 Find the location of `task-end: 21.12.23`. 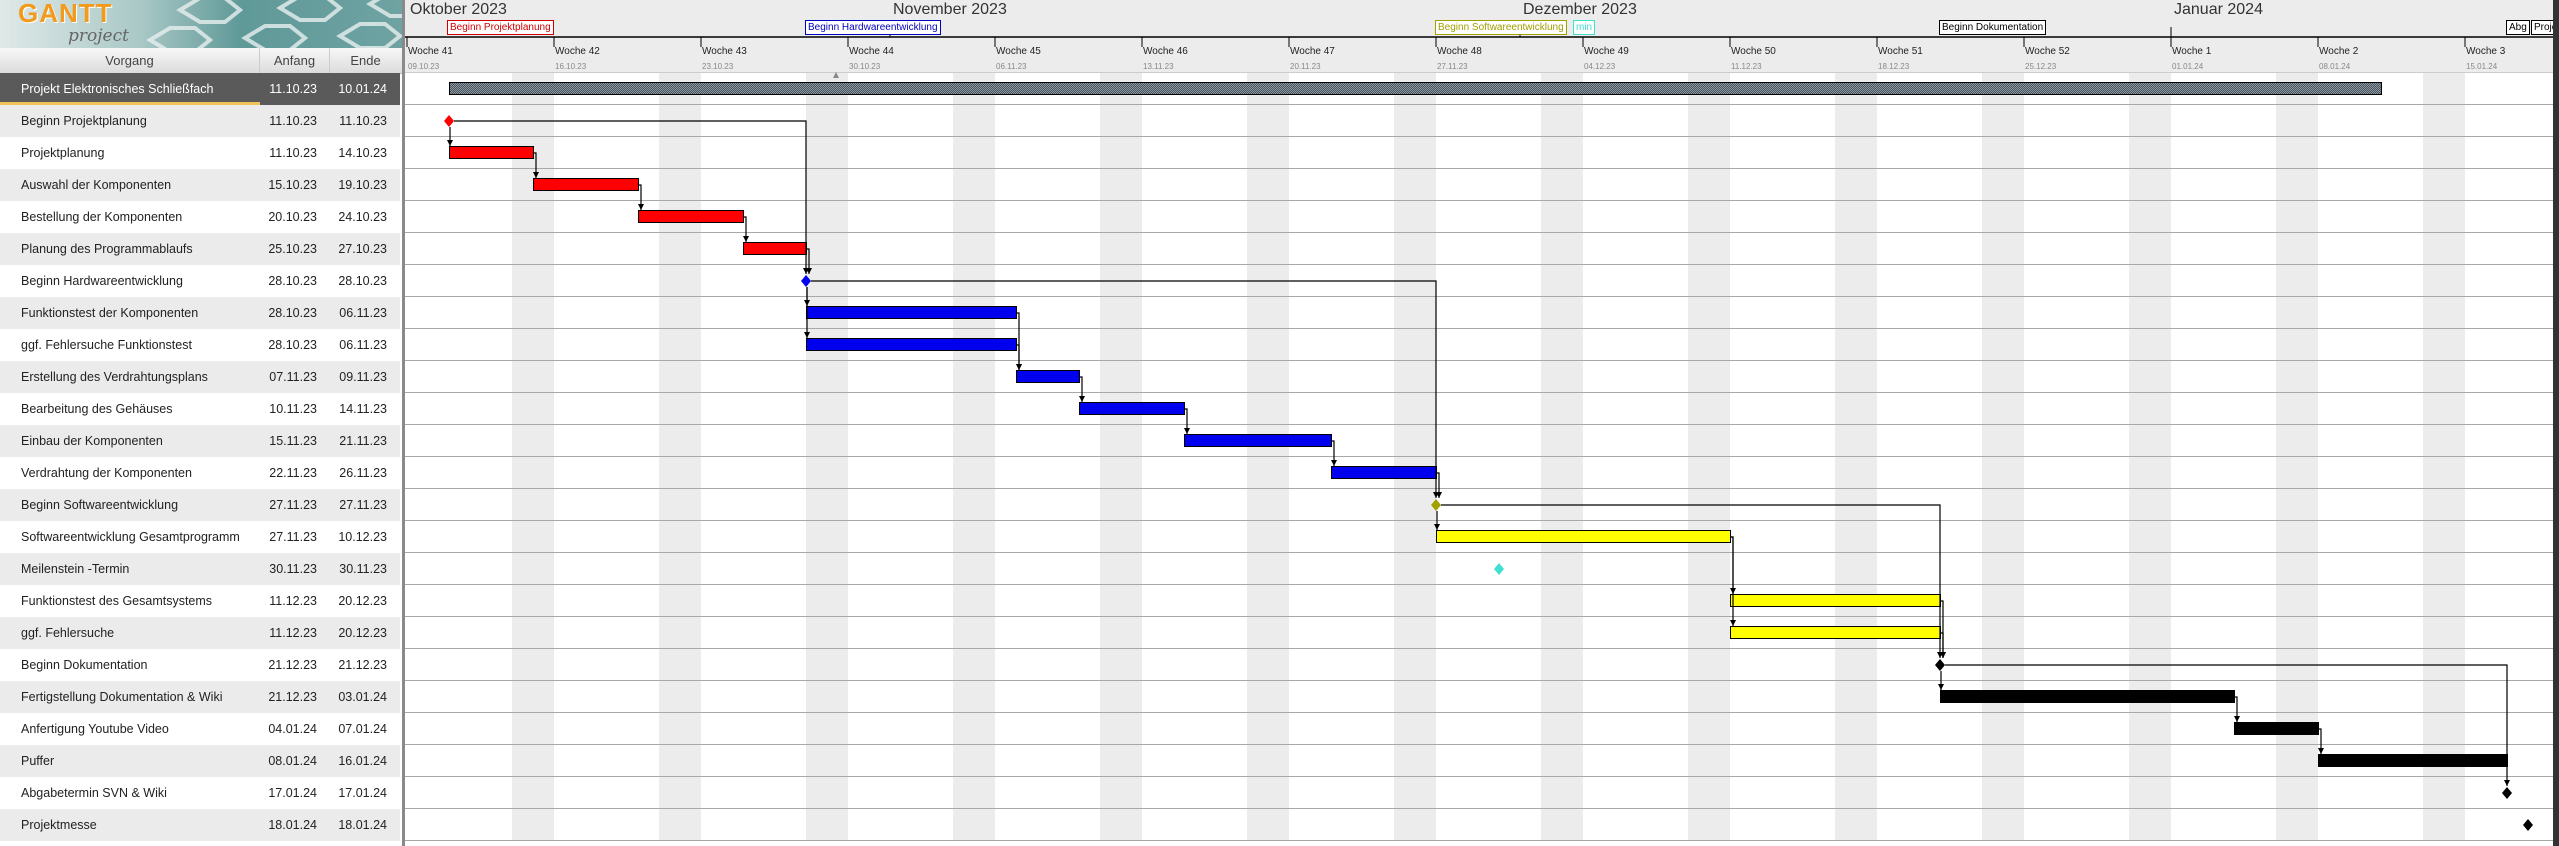

task-end: 21.12.23 is located at coordinates (362, 665).